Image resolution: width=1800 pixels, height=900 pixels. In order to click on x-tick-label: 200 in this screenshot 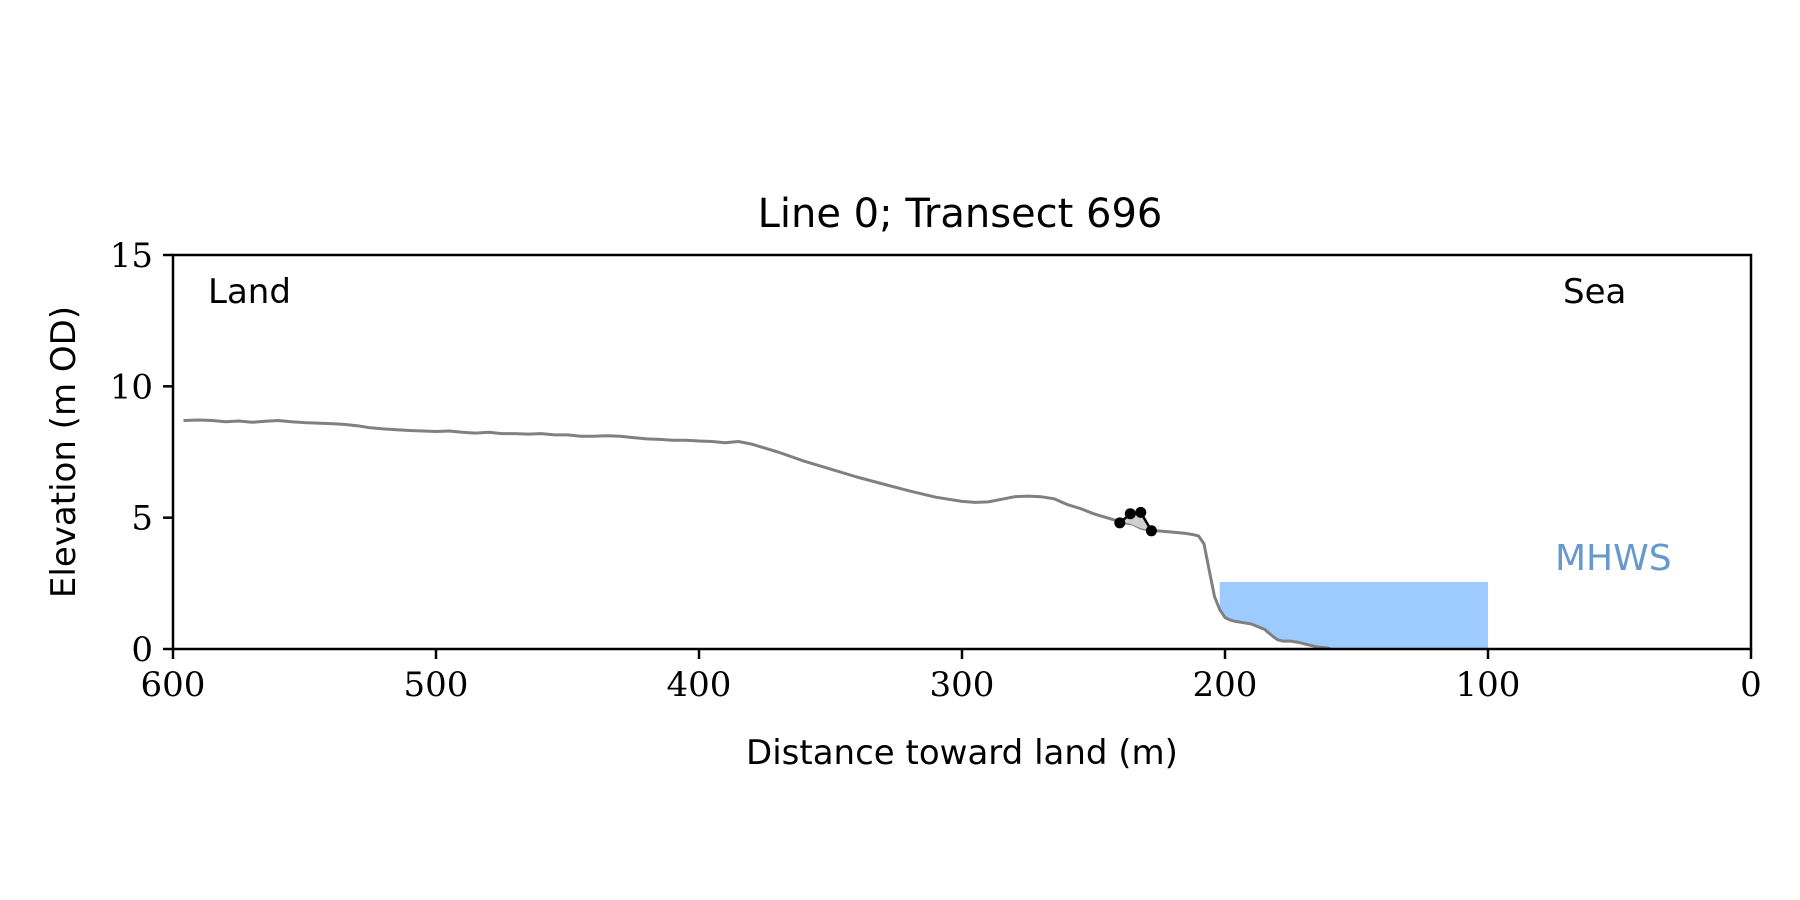, I will do `click(1225, 685)`.